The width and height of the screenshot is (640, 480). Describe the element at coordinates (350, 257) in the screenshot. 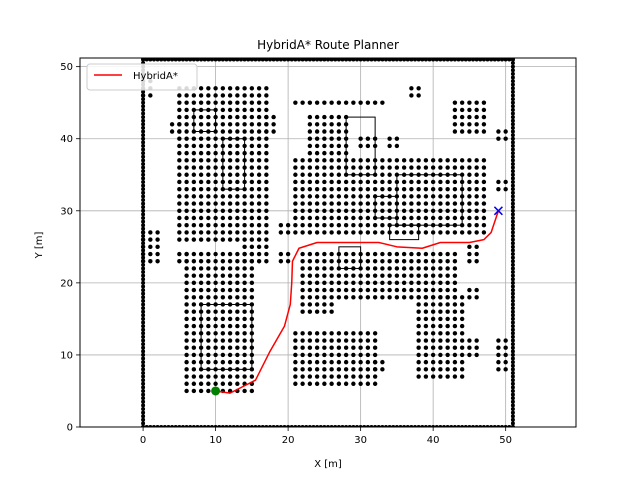

I see `obstacle-outline` at that location.